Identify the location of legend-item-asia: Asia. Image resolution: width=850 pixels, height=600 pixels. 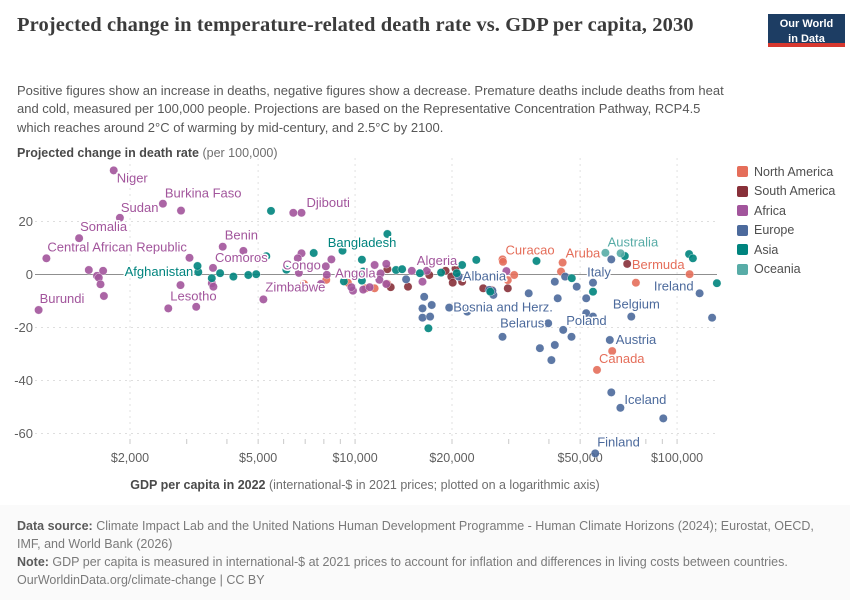
(786, 250).